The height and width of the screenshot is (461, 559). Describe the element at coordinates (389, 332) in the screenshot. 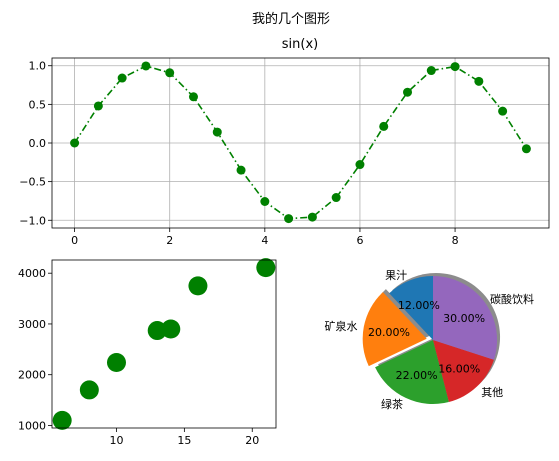

I see `pie-slice-percent: 20.00%` at that location.